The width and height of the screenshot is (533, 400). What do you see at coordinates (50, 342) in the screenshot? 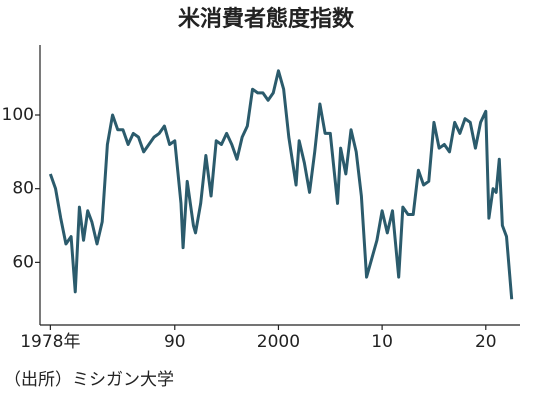
I see `x-tick-label: 1978年` at bounding box center [50, 342].